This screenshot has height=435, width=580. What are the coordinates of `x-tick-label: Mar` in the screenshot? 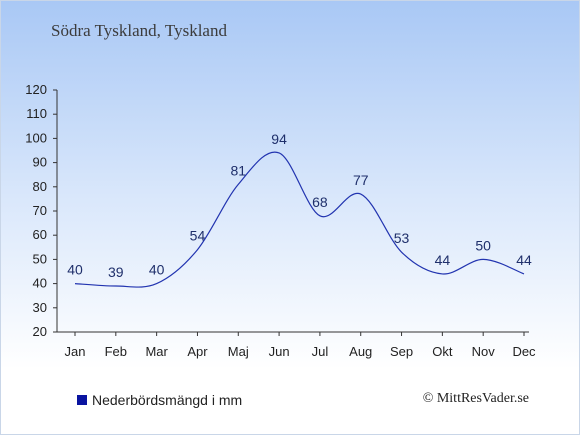 It's located at (156, 351).